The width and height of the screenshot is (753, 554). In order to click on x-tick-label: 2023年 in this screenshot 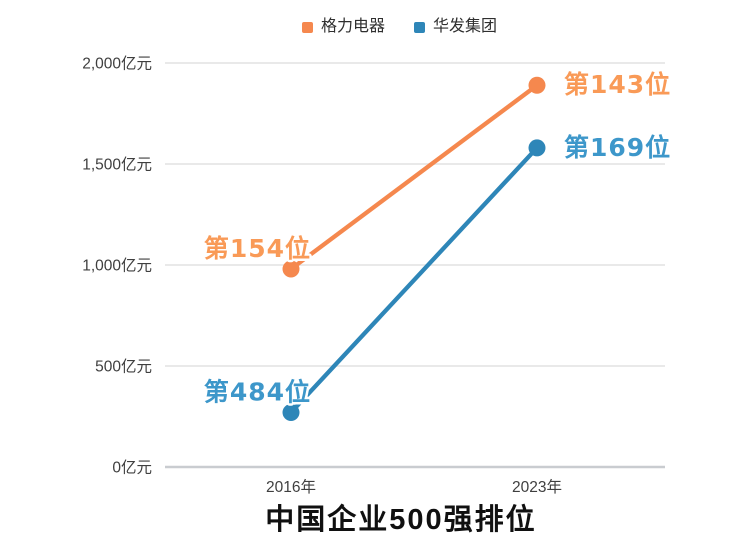, I will do `click(537, 487)`.